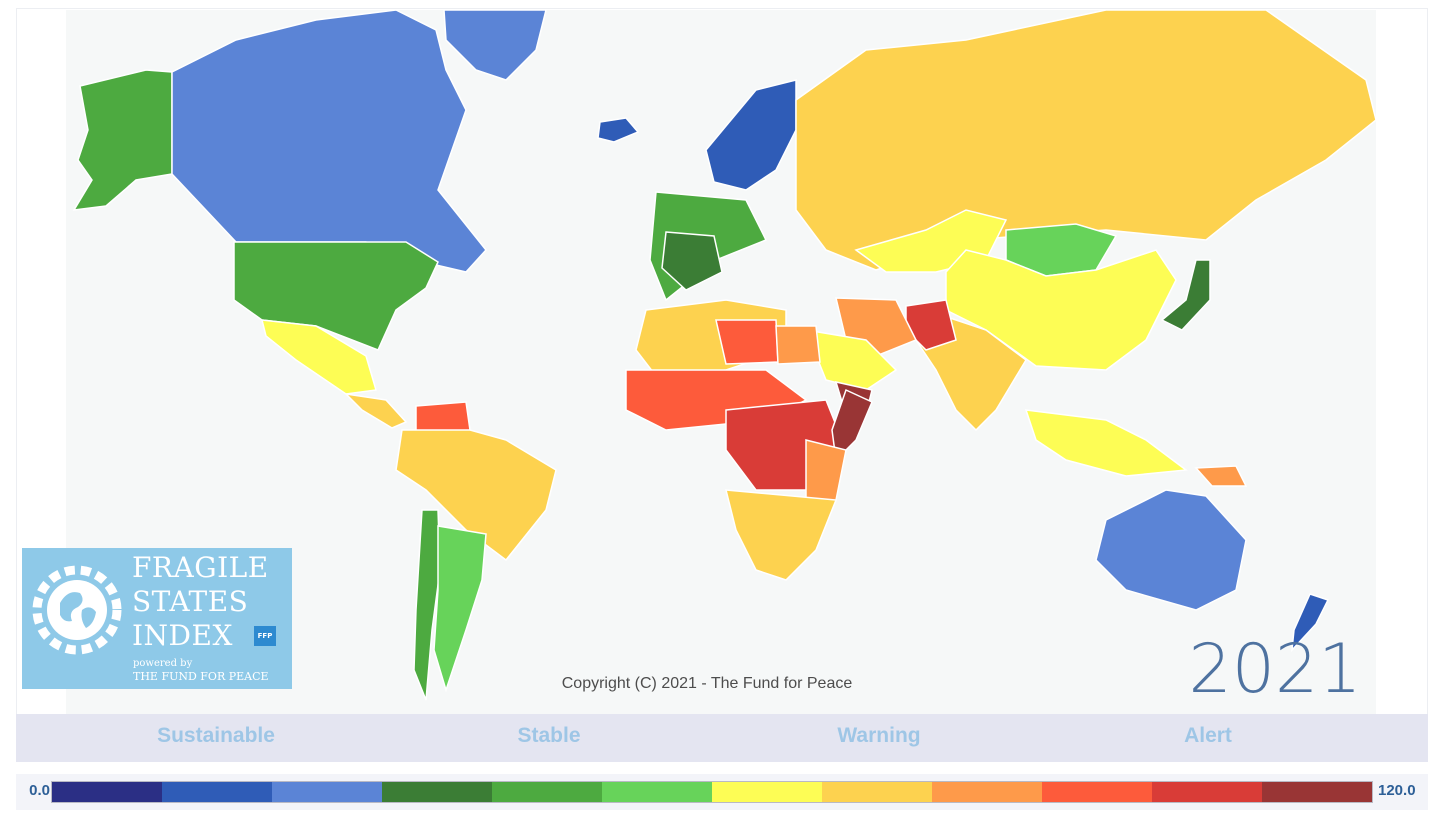 This screenshot has height=819, width=1456. What do you see at coordinates (77, 610) in the screenshot?
I see `globe-gear-icon` at bounding box center [77, 610].